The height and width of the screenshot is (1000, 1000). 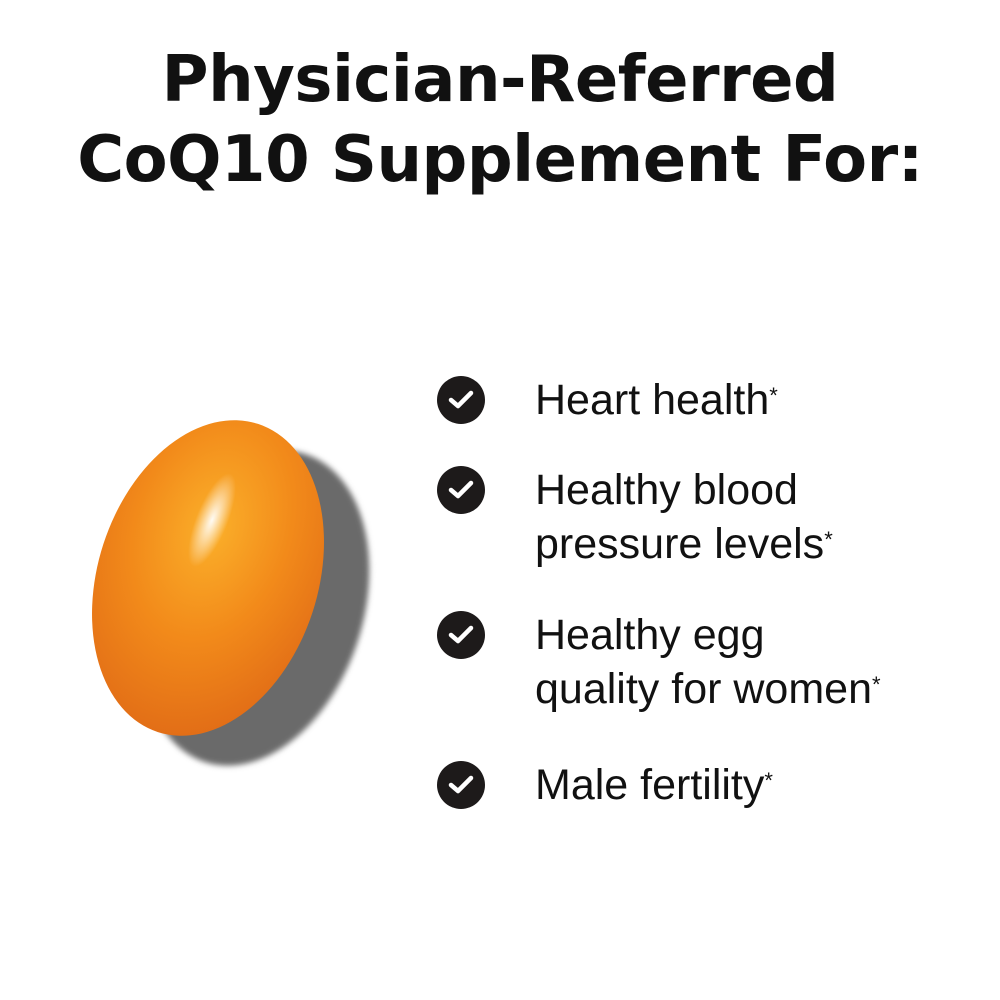 What do you see at coordinates (635, 518) in the screenshot?
I see `benefit-item: Healthy blood pressure levels*` at bounding box center [635, 518].